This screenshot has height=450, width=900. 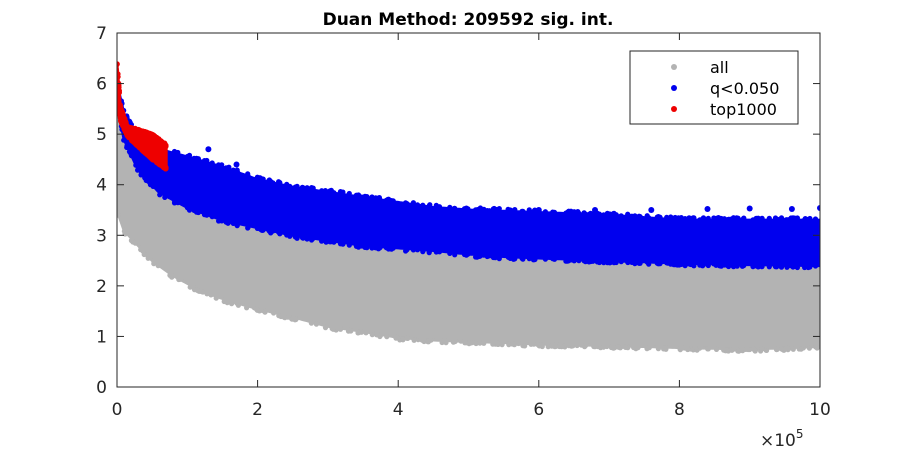 I want to click on y-tick-label: 1, so click(x=101, y=337).